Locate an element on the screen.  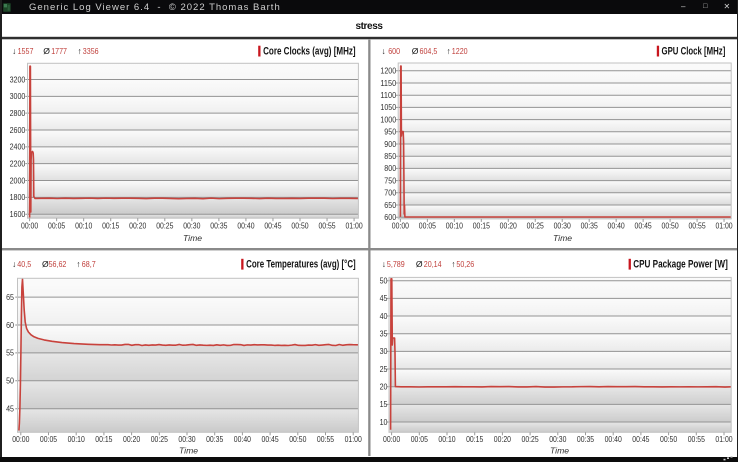
svg-text: 56,62 is located at coordinates (58, 264).